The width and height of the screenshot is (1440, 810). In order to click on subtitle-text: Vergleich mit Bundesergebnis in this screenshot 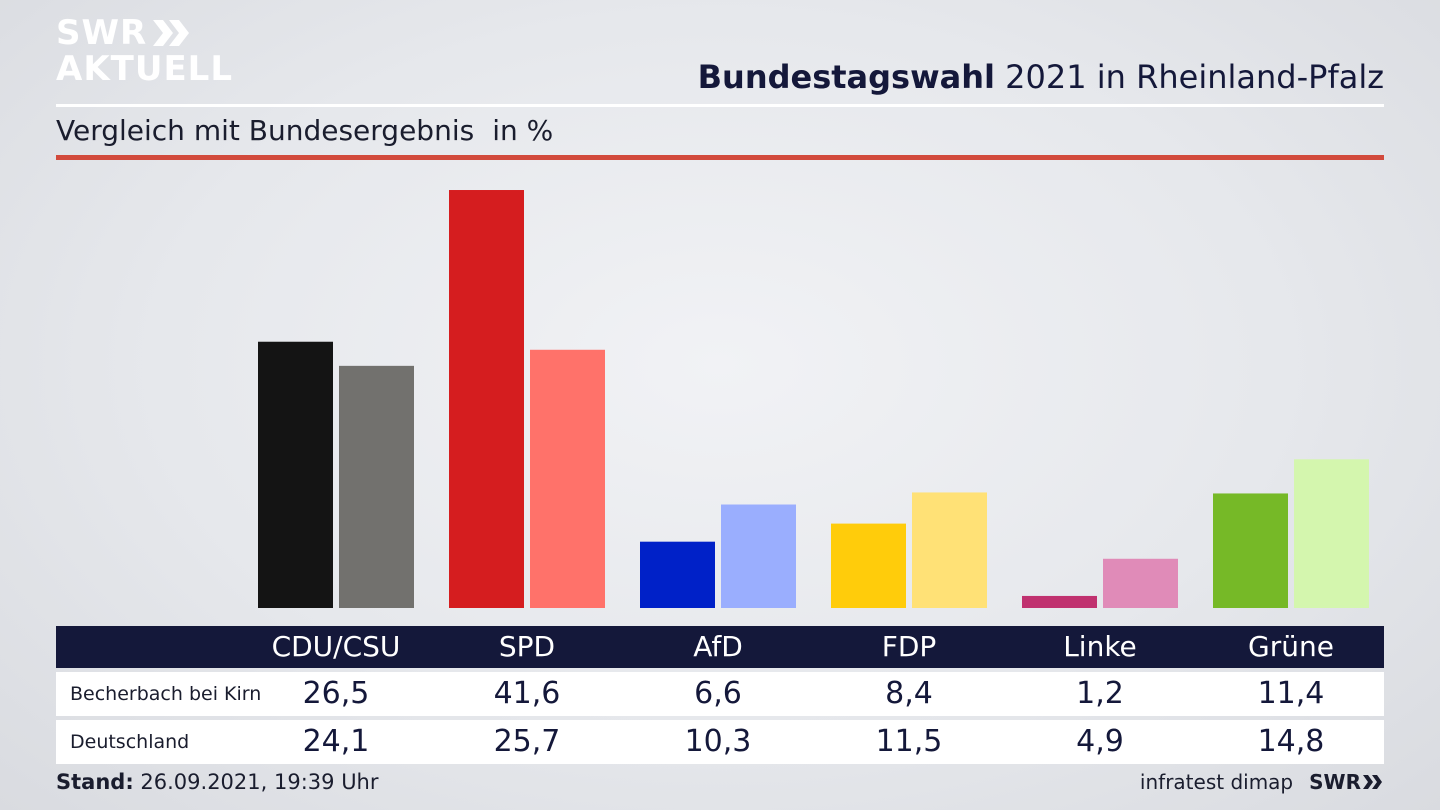, I will do `click(265, 130)`.